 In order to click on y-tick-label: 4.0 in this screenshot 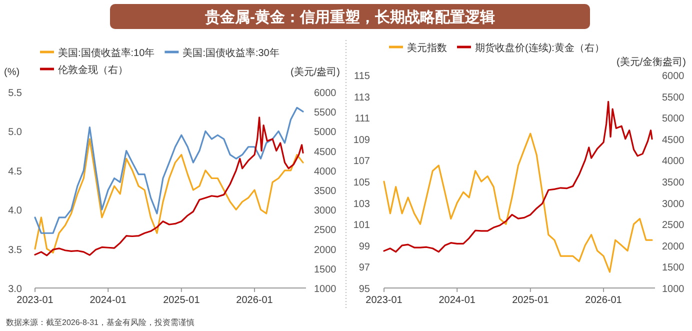, I will do `click(15, 211)`.